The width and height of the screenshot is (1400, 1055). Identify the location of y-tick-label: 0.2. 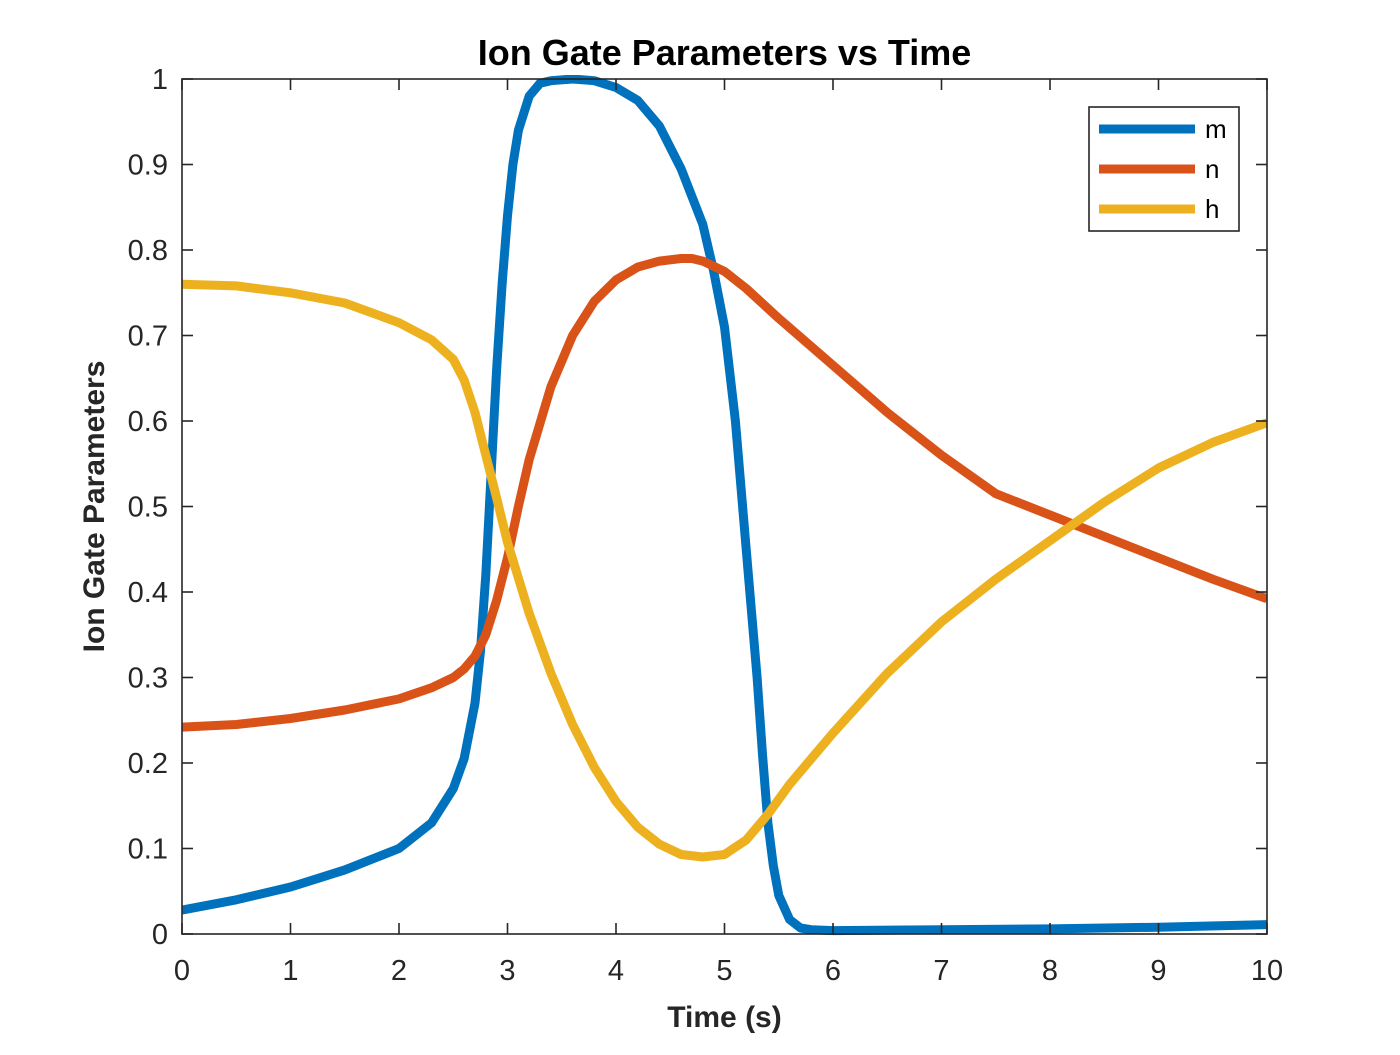
(148, 764).